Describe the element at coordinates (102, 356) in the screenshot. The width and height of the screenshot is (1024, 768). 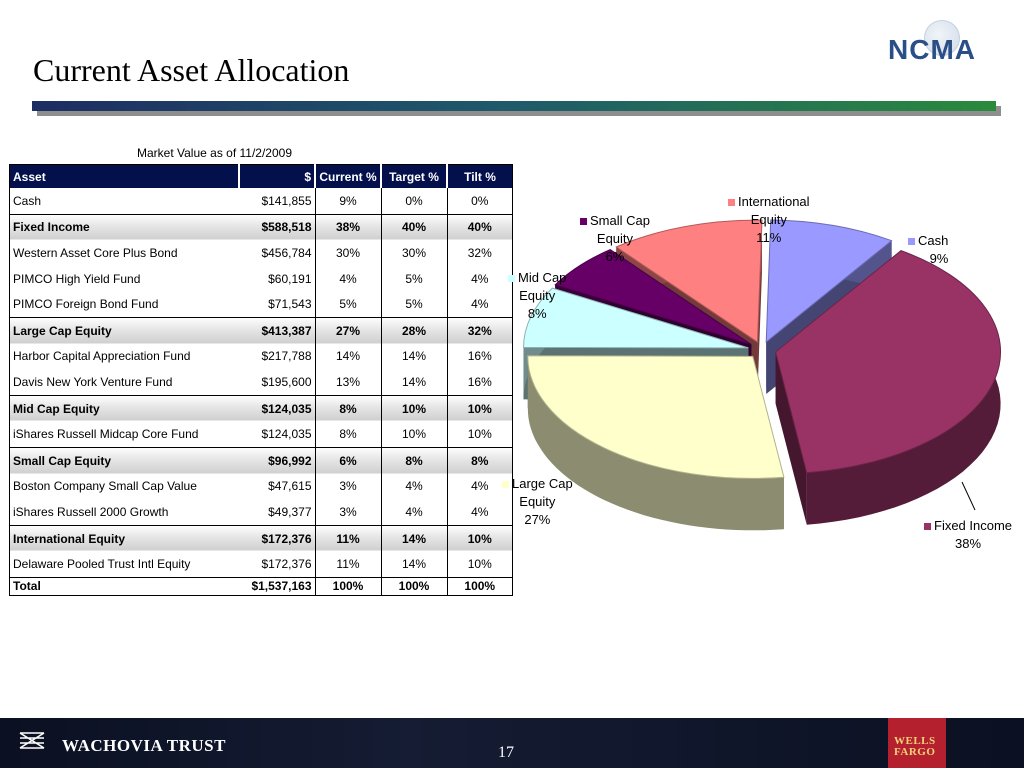
I see `cell-asset: Harbor Capital Appreciation Fund` at that location.